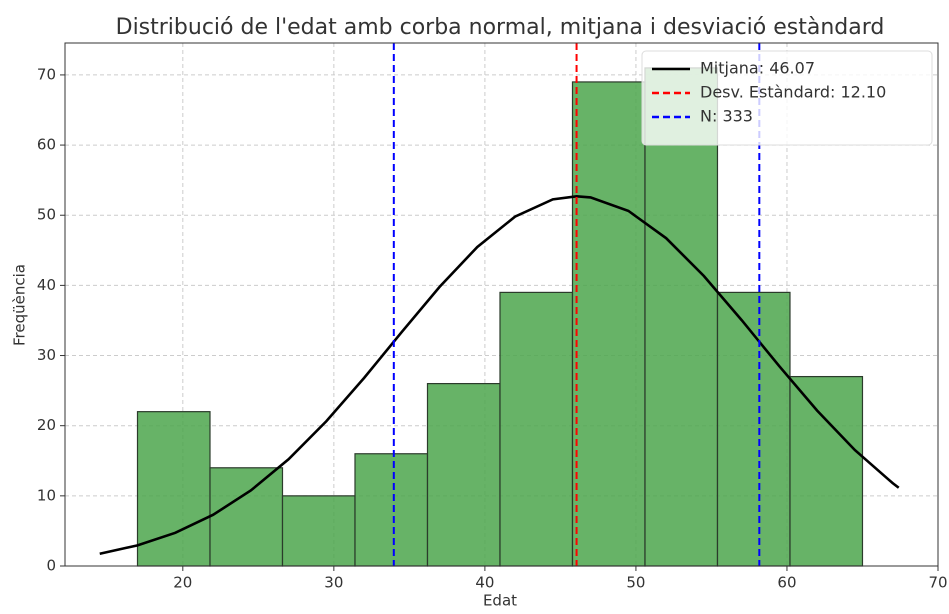  I want to click on x-axis-label: Edat, so click(500, 601).